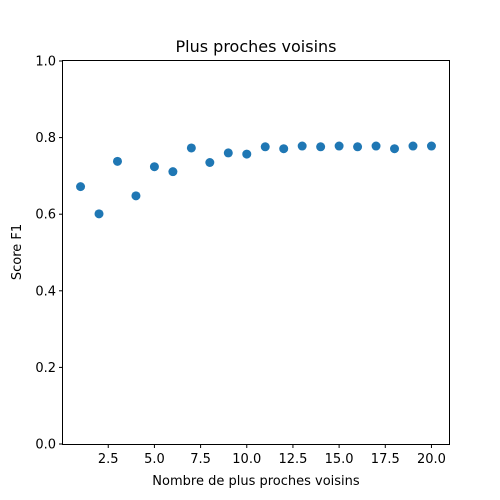 This screenshot has height=500, width=500. What do you see at coordinates (385, 459) in the screenshot?
I see `x-tick-label: 17.5` at bounding box center [385, 459].